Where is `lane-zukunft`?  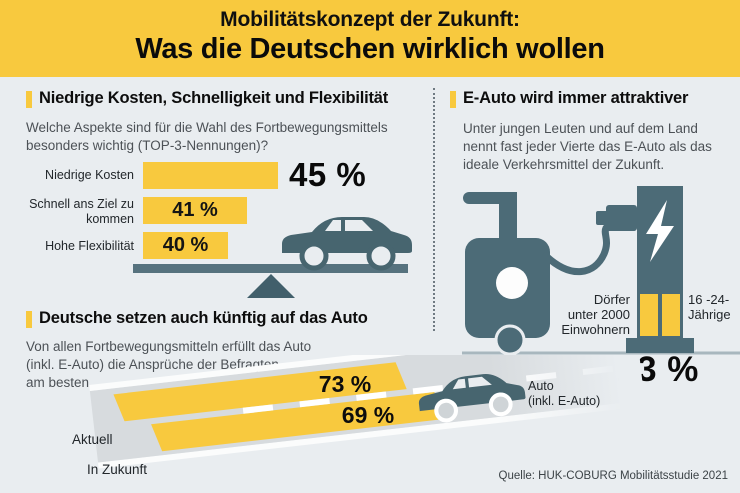
lane-zukunft is located at coordinates (298, 422).